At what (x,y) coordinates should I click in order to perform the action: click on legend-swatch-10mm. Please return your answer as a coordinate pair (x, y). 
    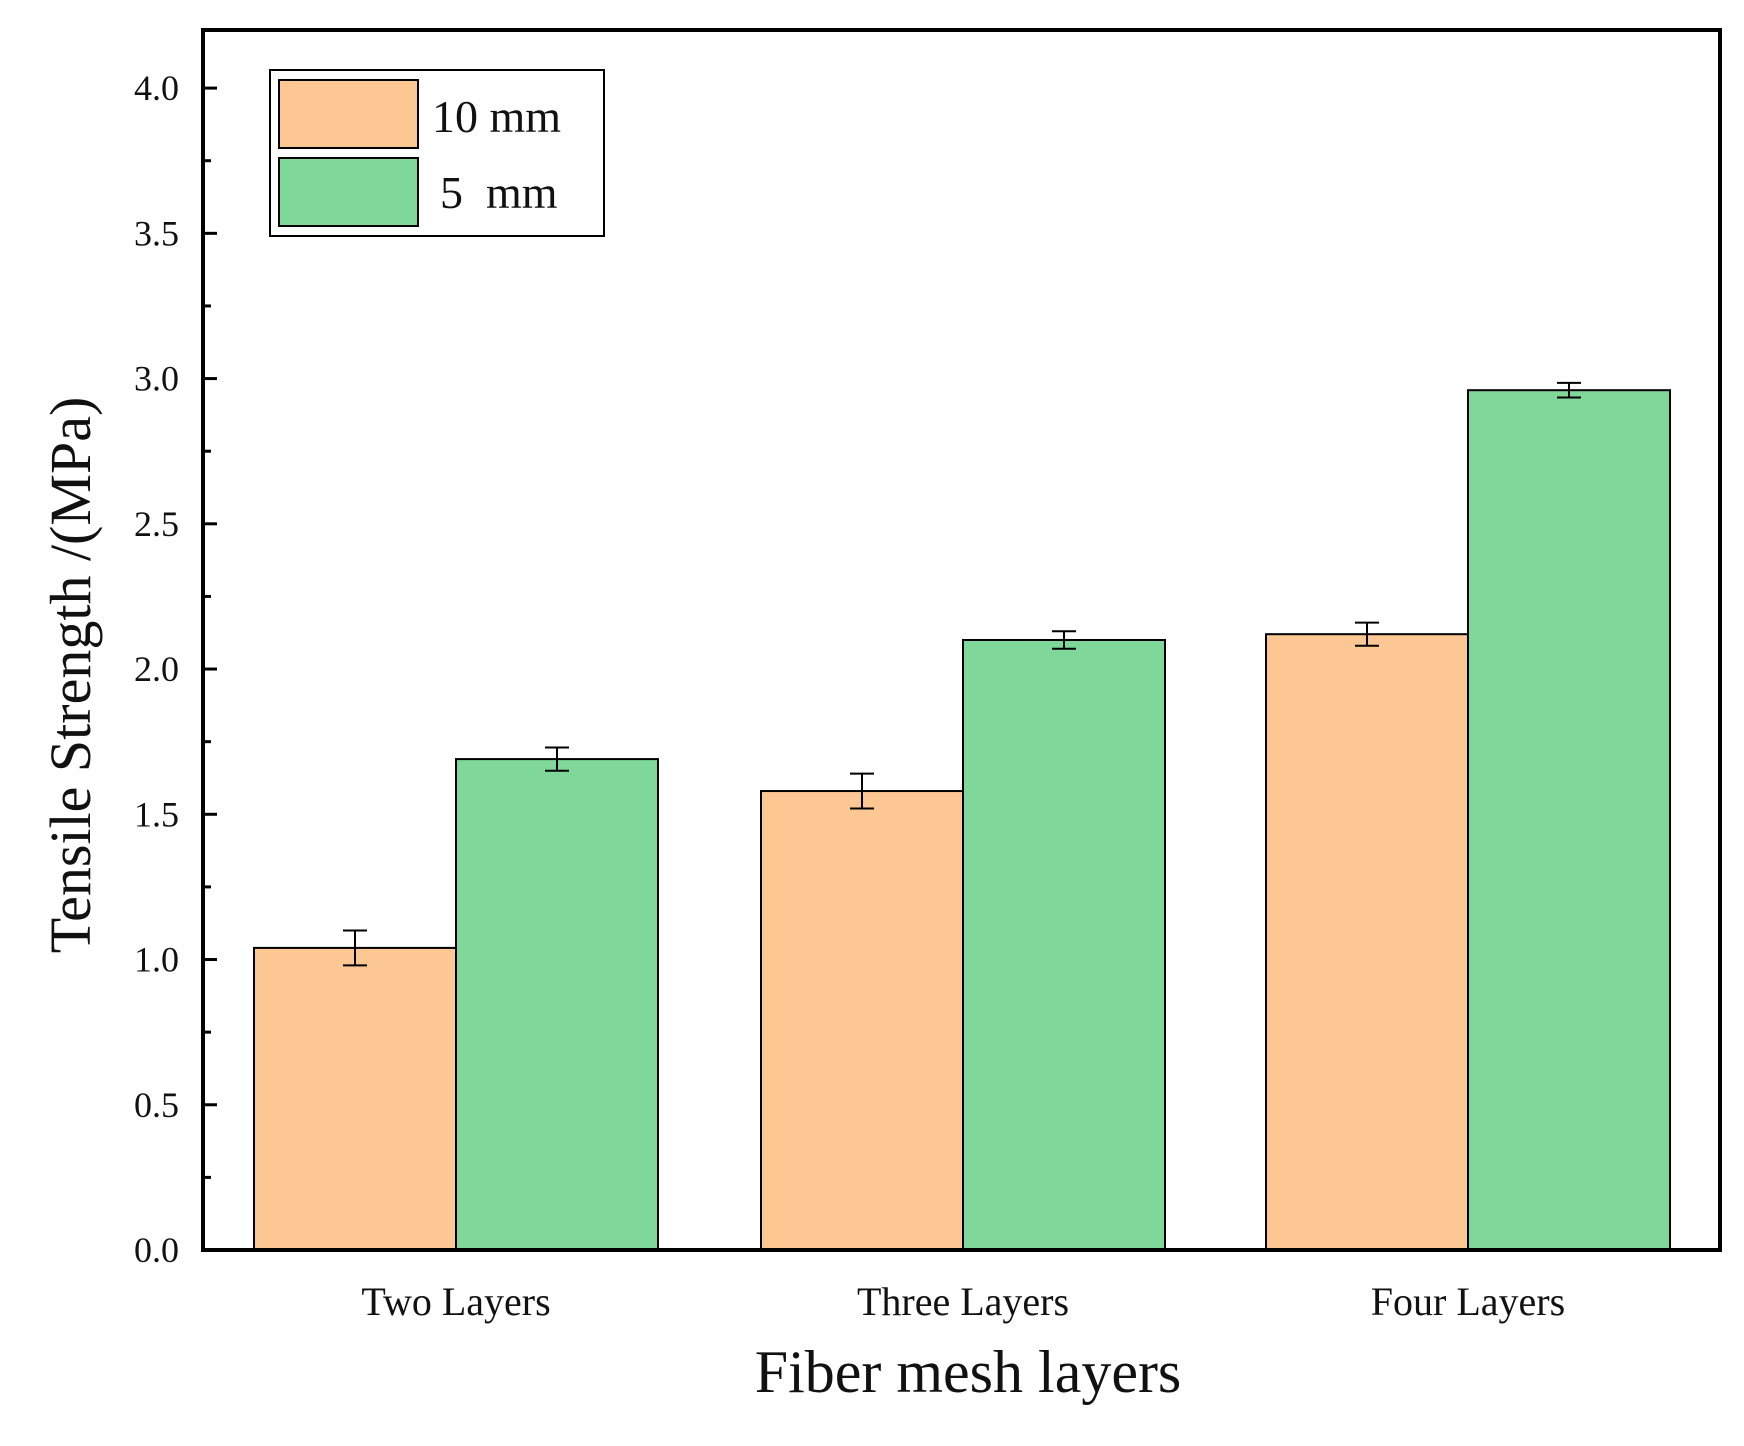
    Looking at the image, I should click on (348, 114).